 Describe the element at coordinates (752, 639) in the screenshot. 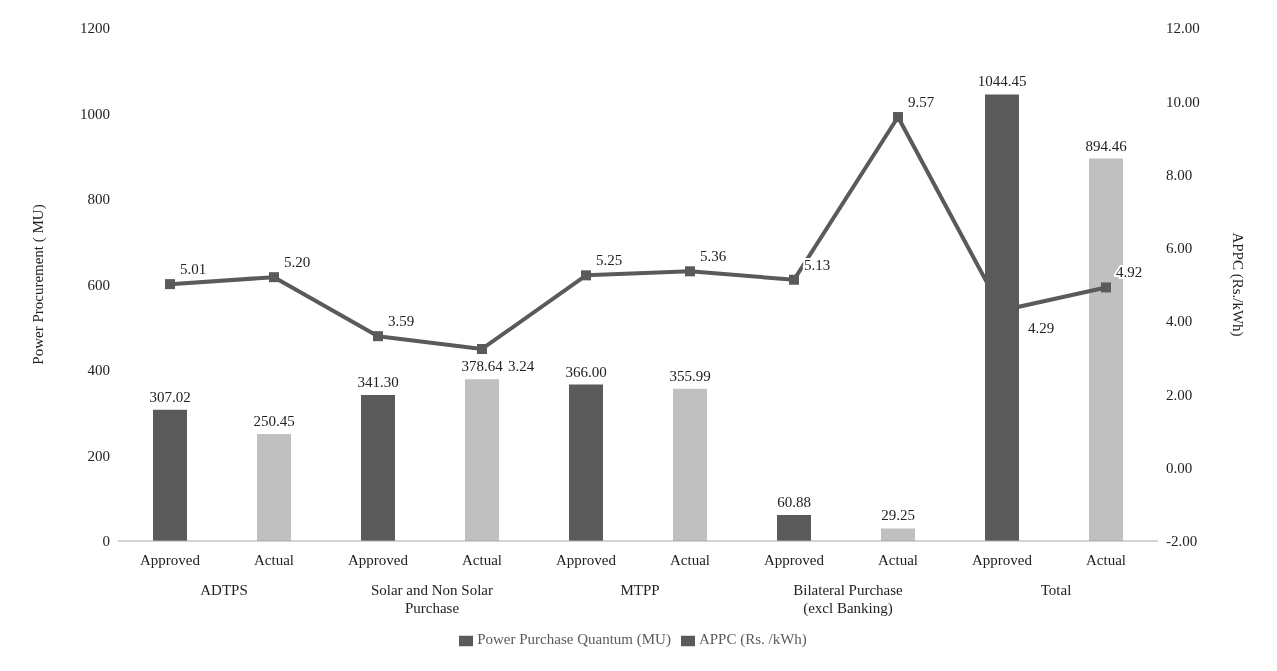

I see `legend-label: APPC (Rs. /kWh)` at that location.